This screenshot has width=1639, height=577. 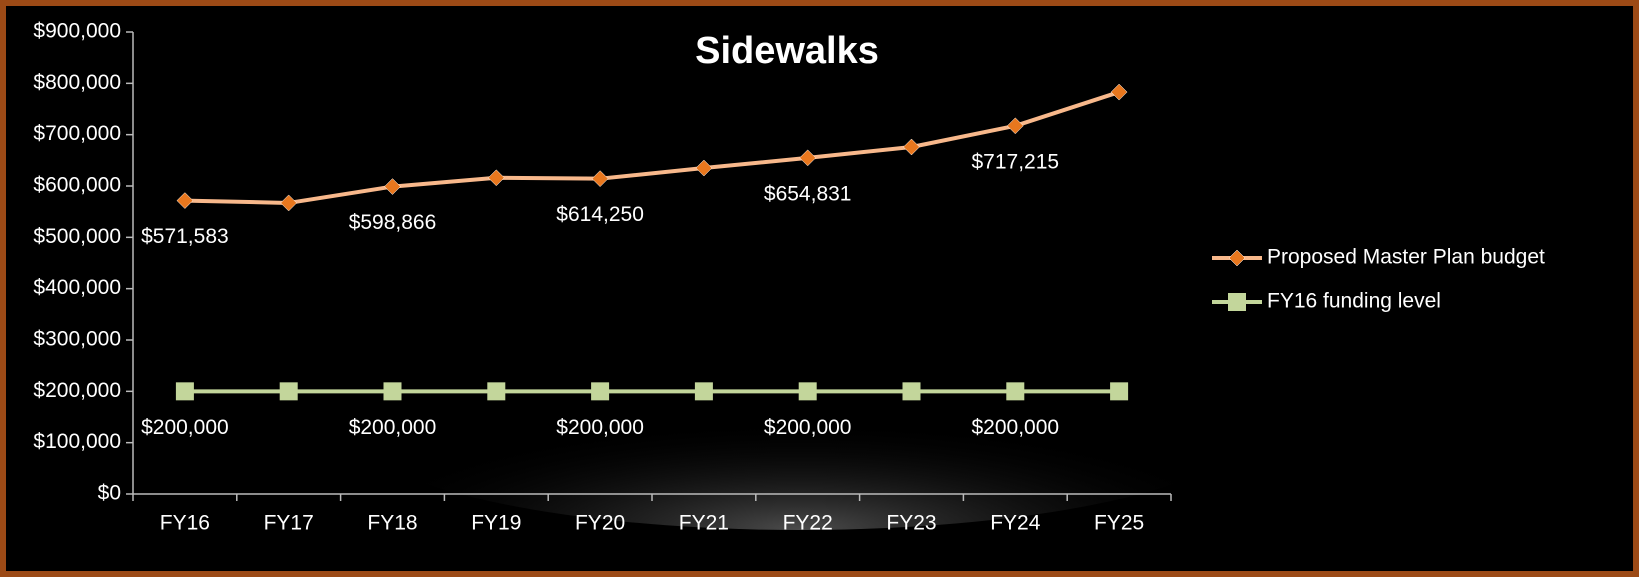 What do you see at coordinates (77, 133) in the screenshot?
I see `y-tick-label: $700,000` at bounding box center [77, 133].